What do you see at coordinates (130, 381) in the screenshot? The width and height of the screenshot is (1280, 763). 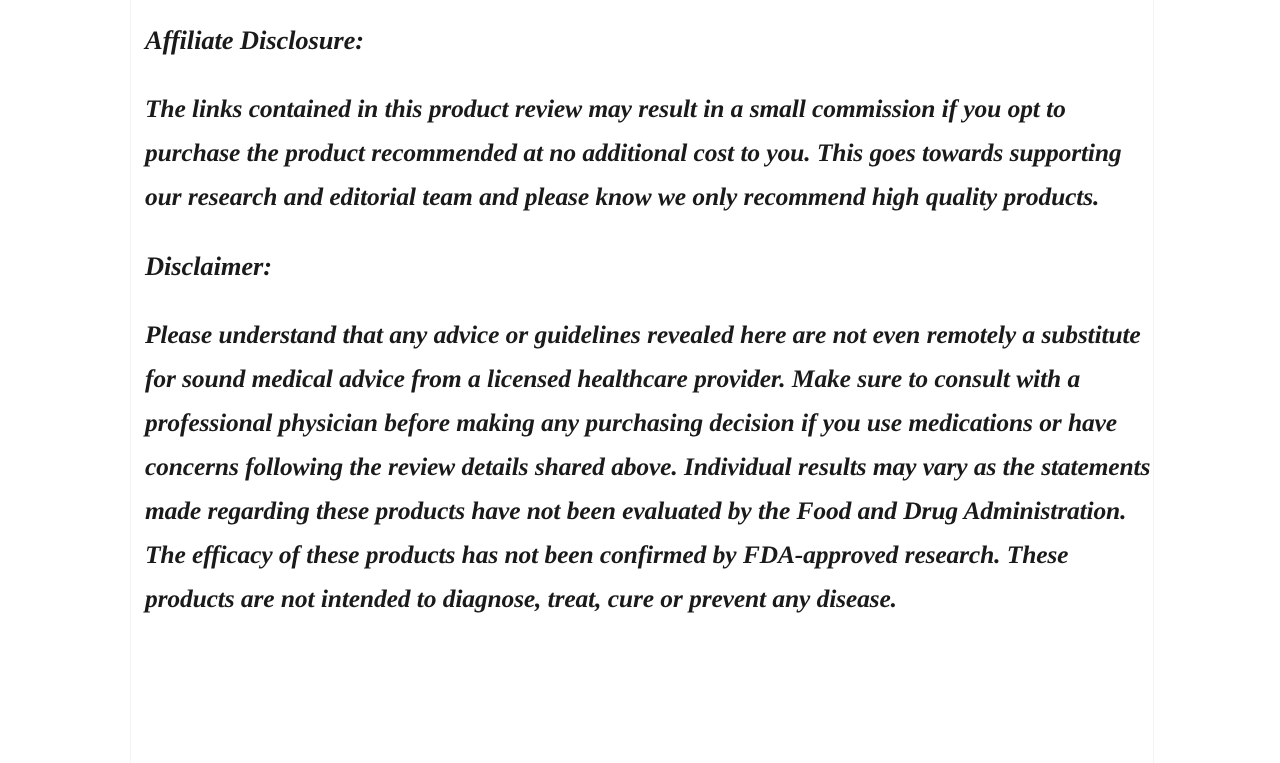 I see `column-rule-left` at bounding box center [130, 381].